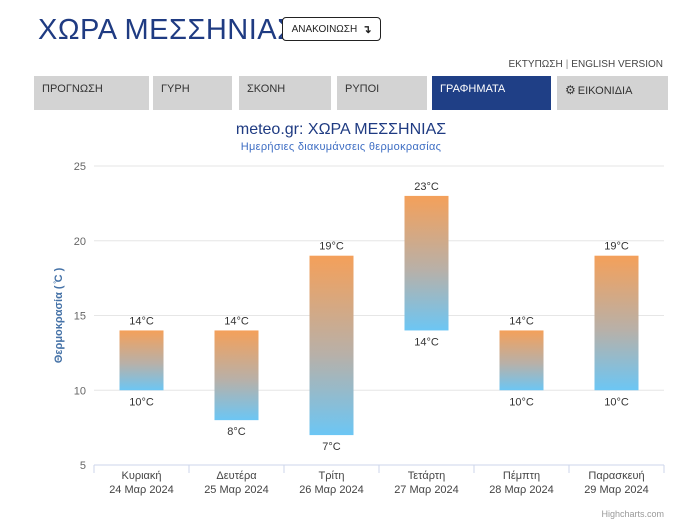  I want to click on low-data-label: 14°C, so click(426, 342).